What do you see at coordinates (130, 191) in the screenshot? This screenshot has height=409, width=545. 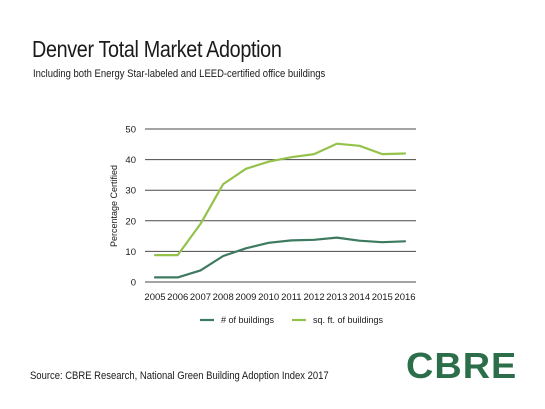 I see `y-tick-label: 30` at bounding box center [130, 191].